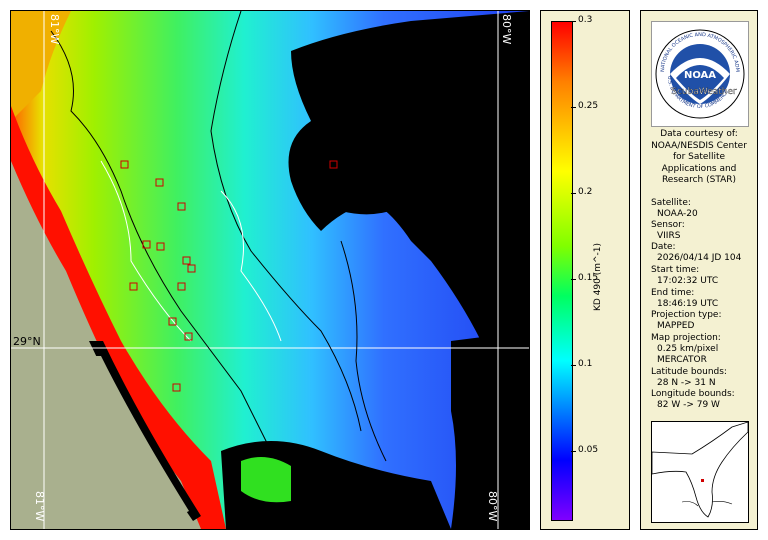  I want to click on station-markers, so click(229, 276).